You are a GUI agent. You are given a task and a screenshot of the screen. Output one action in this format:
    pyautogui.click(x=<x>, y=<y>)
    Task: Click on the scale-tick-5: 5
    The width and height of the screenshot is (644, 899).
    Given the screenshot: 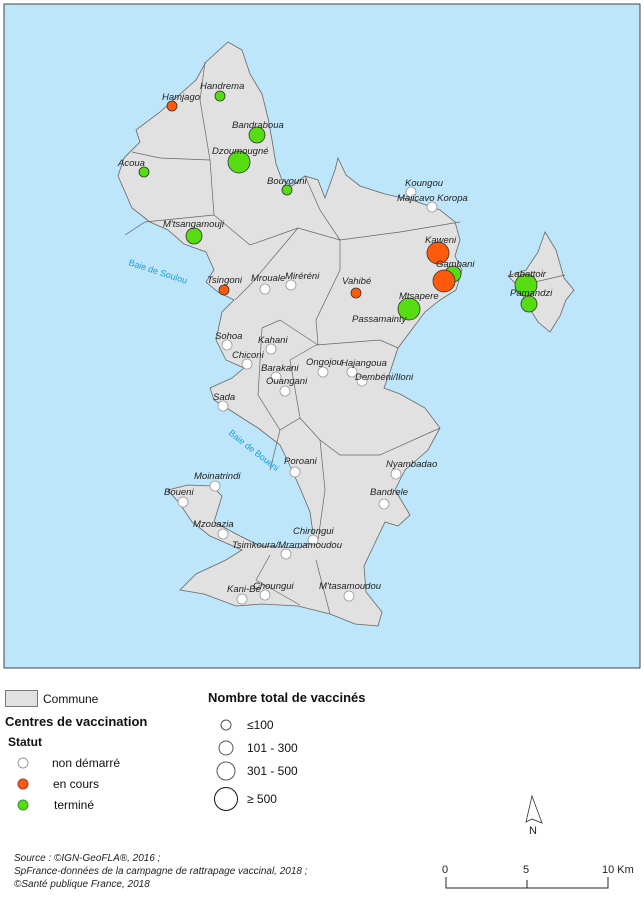 What is the action you would take?
    pyautogui.click(x=526, y=870)
    